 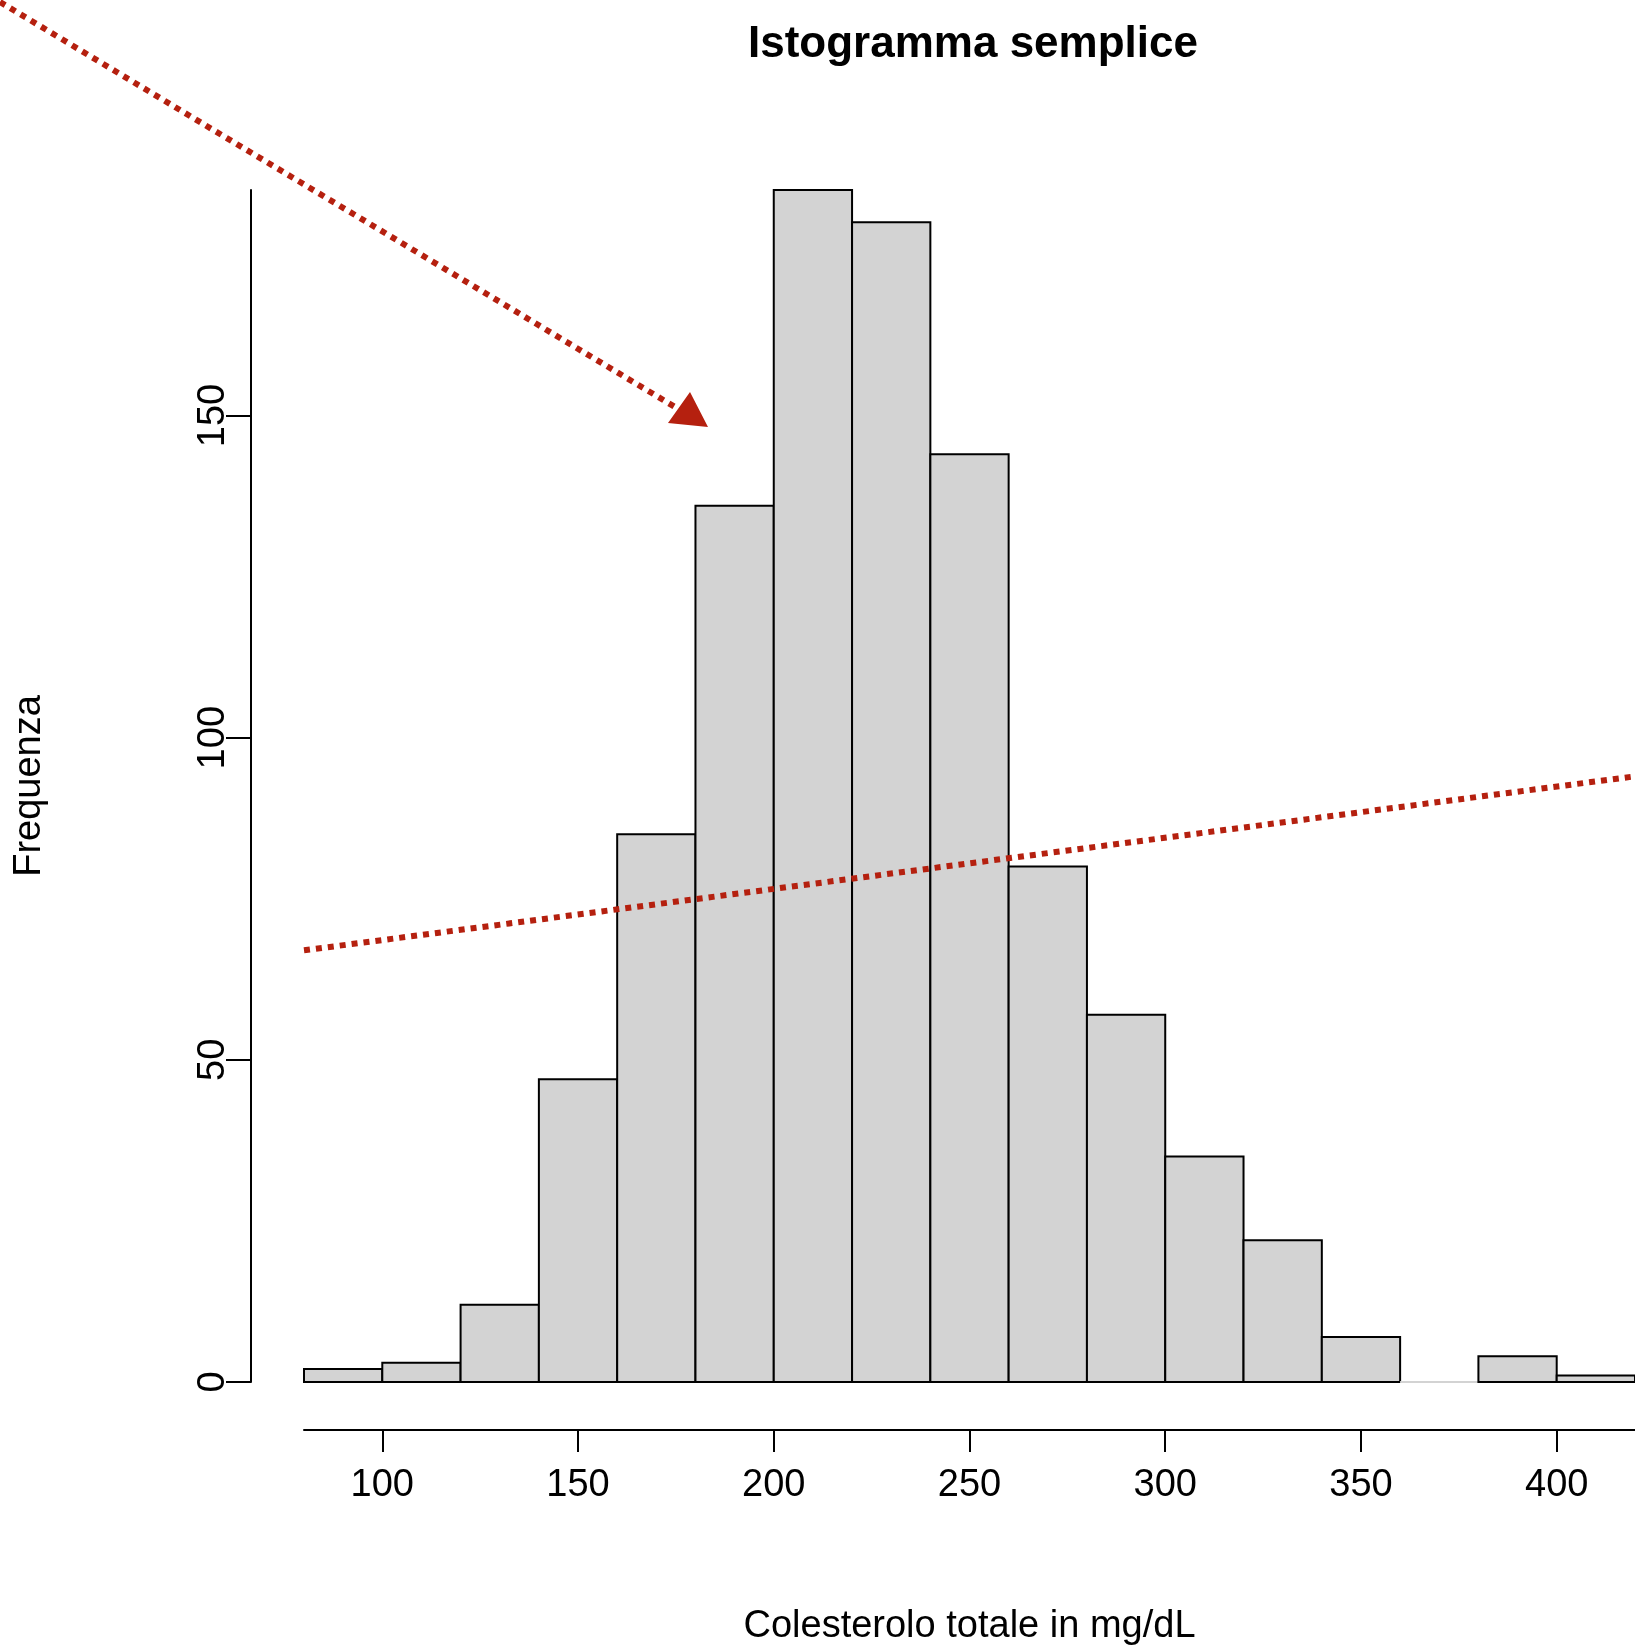 What do you see at coordinates (382, 1483) in the screenshot?
I see `x-tick-label: 100` at bounding box center [382, 1483].